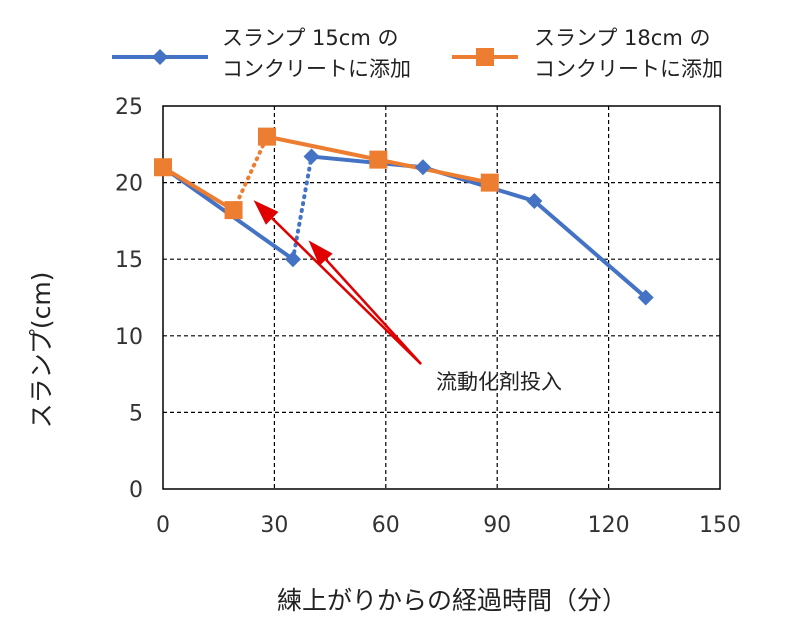 The height and width of the screenshot is (630, 800). What do you see at coordinates (136, 413) in the screenshot?
I see `y-tick-label: 5` at bounding box center [136, 413].